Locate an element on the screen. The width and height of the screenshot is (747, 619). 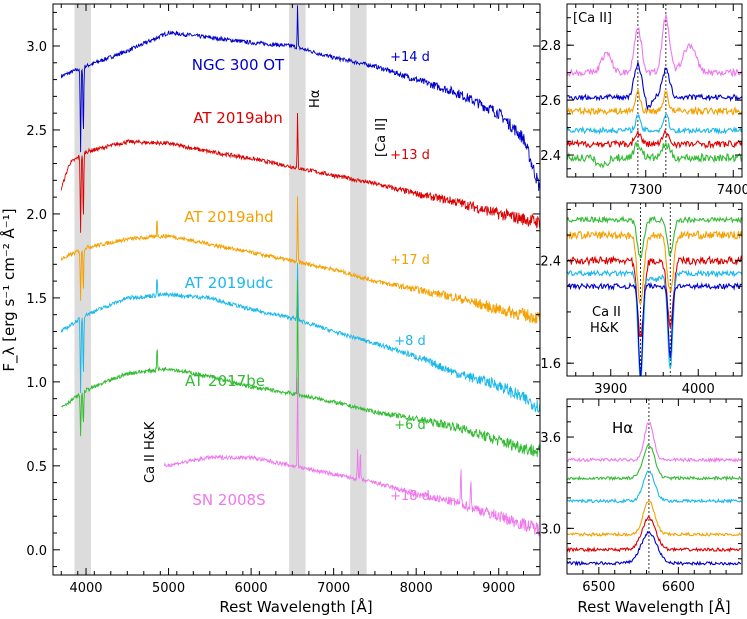
C-y-tick-label: 3.0 is located at coordinates (550, 529).